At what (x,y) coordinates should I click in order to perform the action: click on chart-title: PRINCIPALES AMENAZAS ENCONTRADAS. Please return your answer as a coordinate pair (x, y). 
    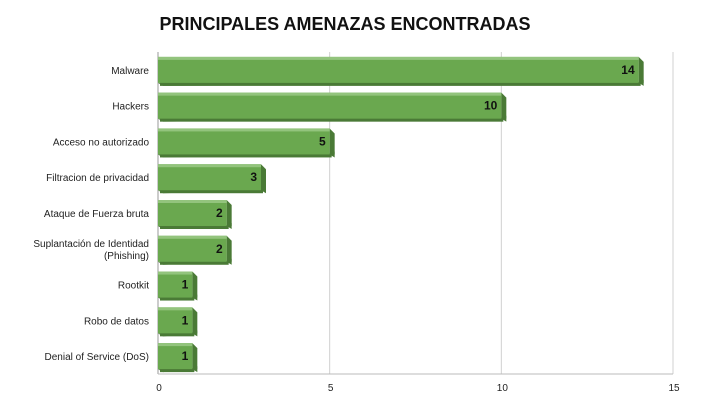
    Looking at the image, I should click on (345, 24).